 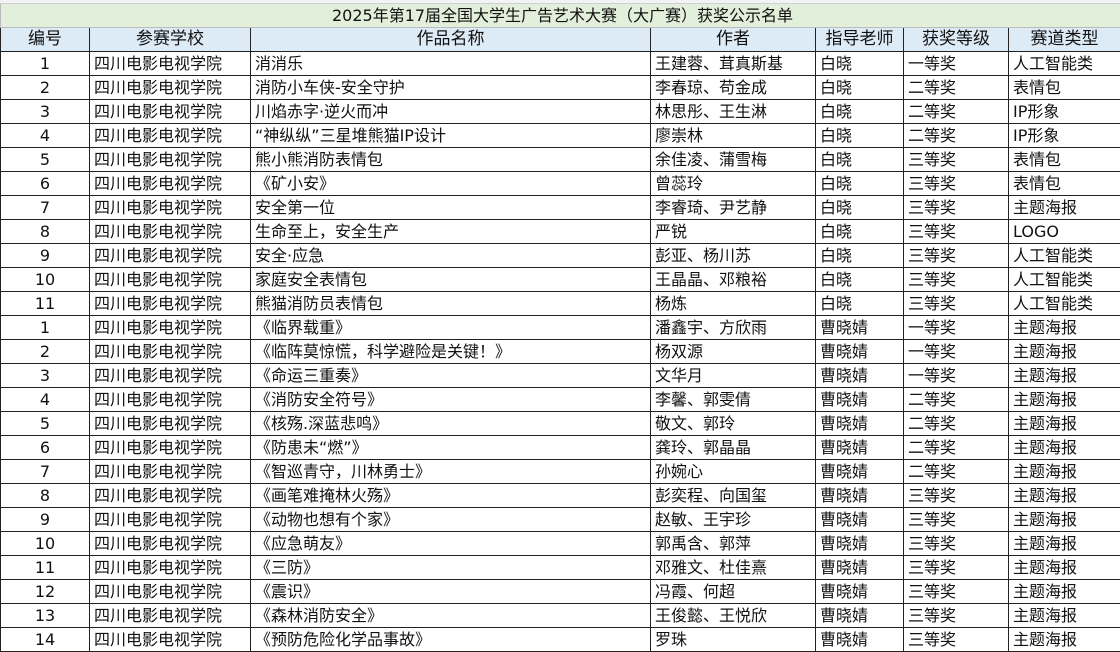 I want to click on cell-authors: 曾蕊玲, so click(x=733, y=184).